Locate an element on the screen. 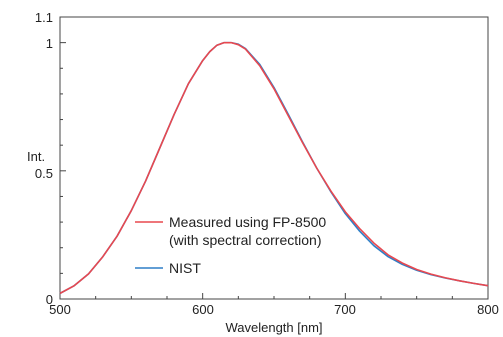 The image size is (503, 337). y-tick-label: 1.1 is located at coordinates (44, 17).